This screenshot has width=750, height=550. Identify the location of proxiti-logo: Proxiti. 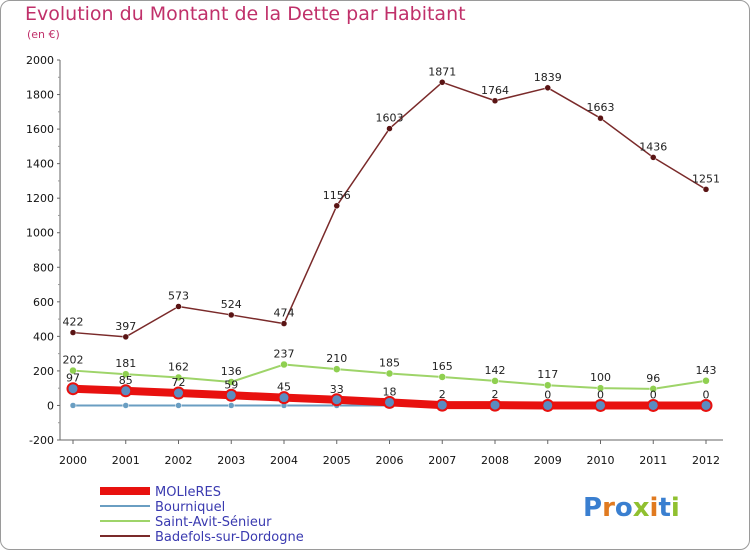
(631, 508).